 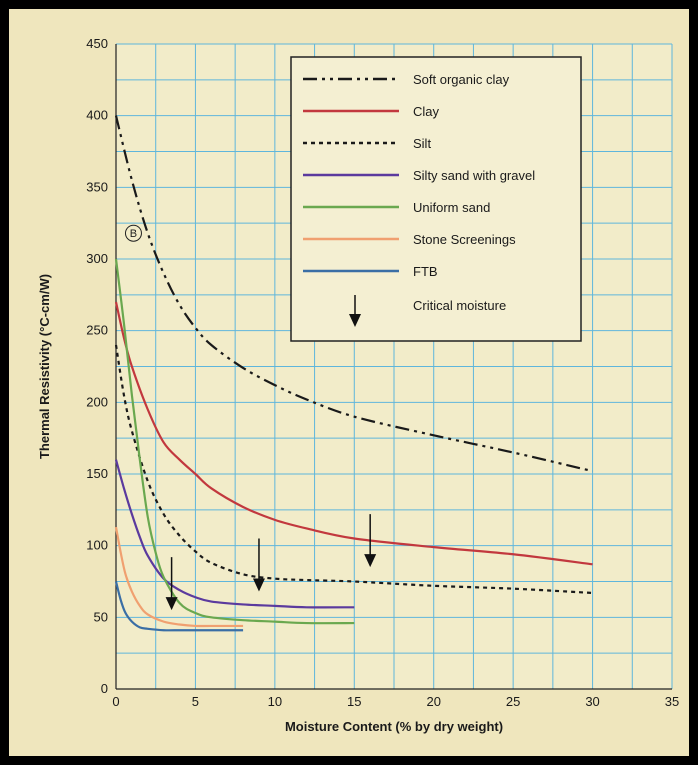 What do you see at coordinates (275, 701) in the screenshot?
I see `x-tick-label: 10` at bounding box center [275, 701].